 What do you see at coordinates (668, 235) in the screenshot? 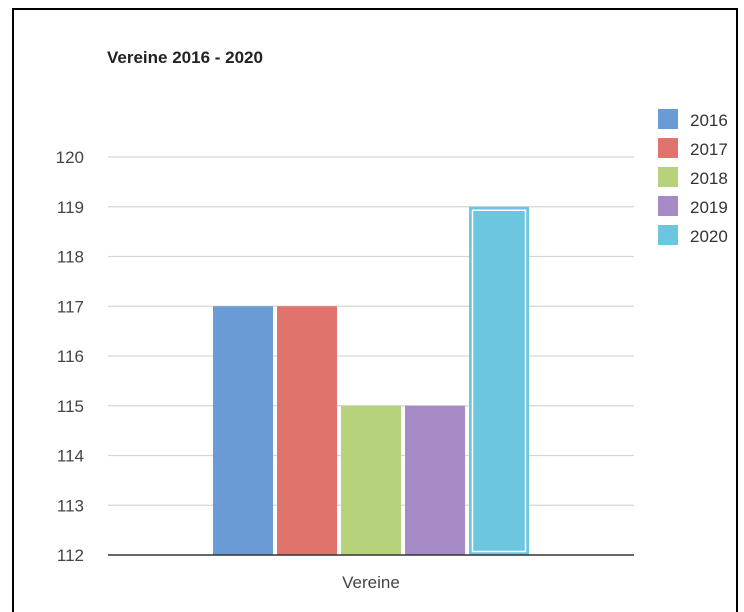
I see `legend-swatch-2020` at bounding box center [668, 235].